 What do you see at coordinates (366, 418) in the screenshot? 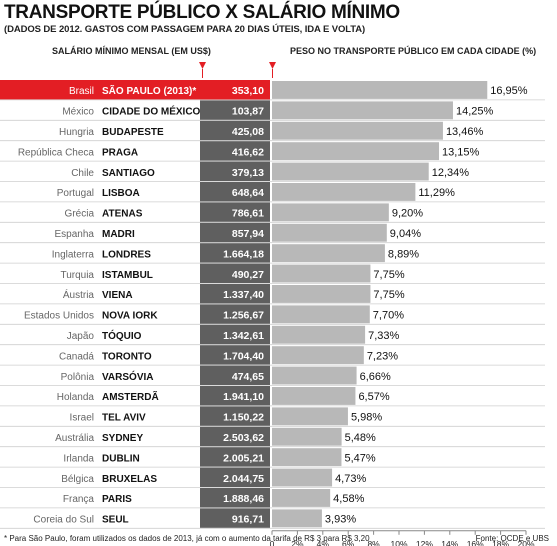
I see `percent-value-label: 5,98%` at bounding box center [366, 418].